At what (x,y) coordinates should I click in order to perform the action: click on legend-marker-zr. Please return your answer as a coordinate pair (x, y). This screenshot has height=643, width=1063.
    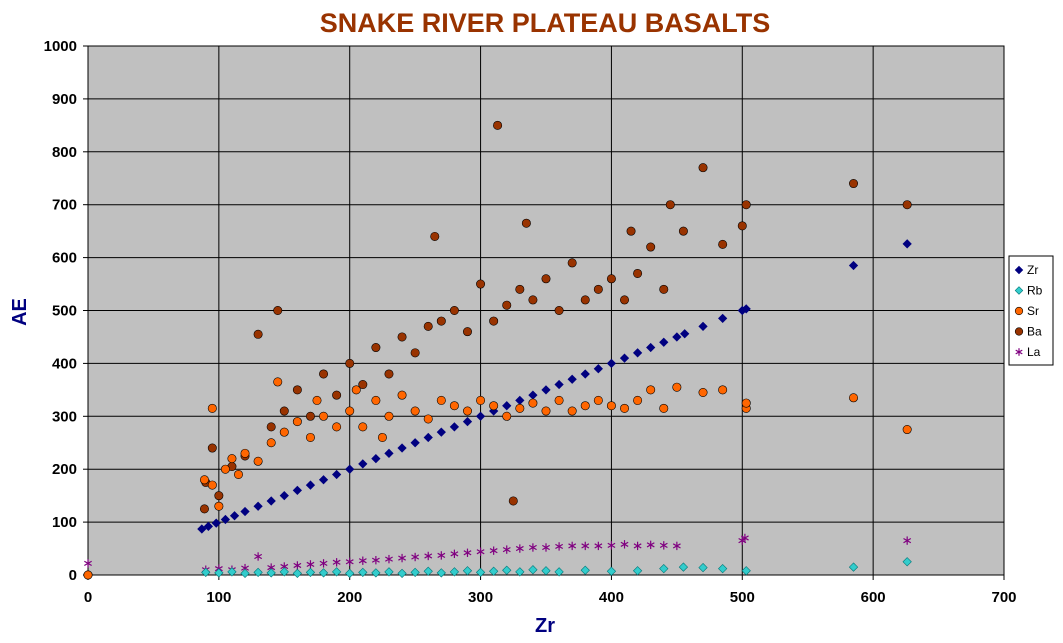
    Looking at the image, I should click on (1019, 270).